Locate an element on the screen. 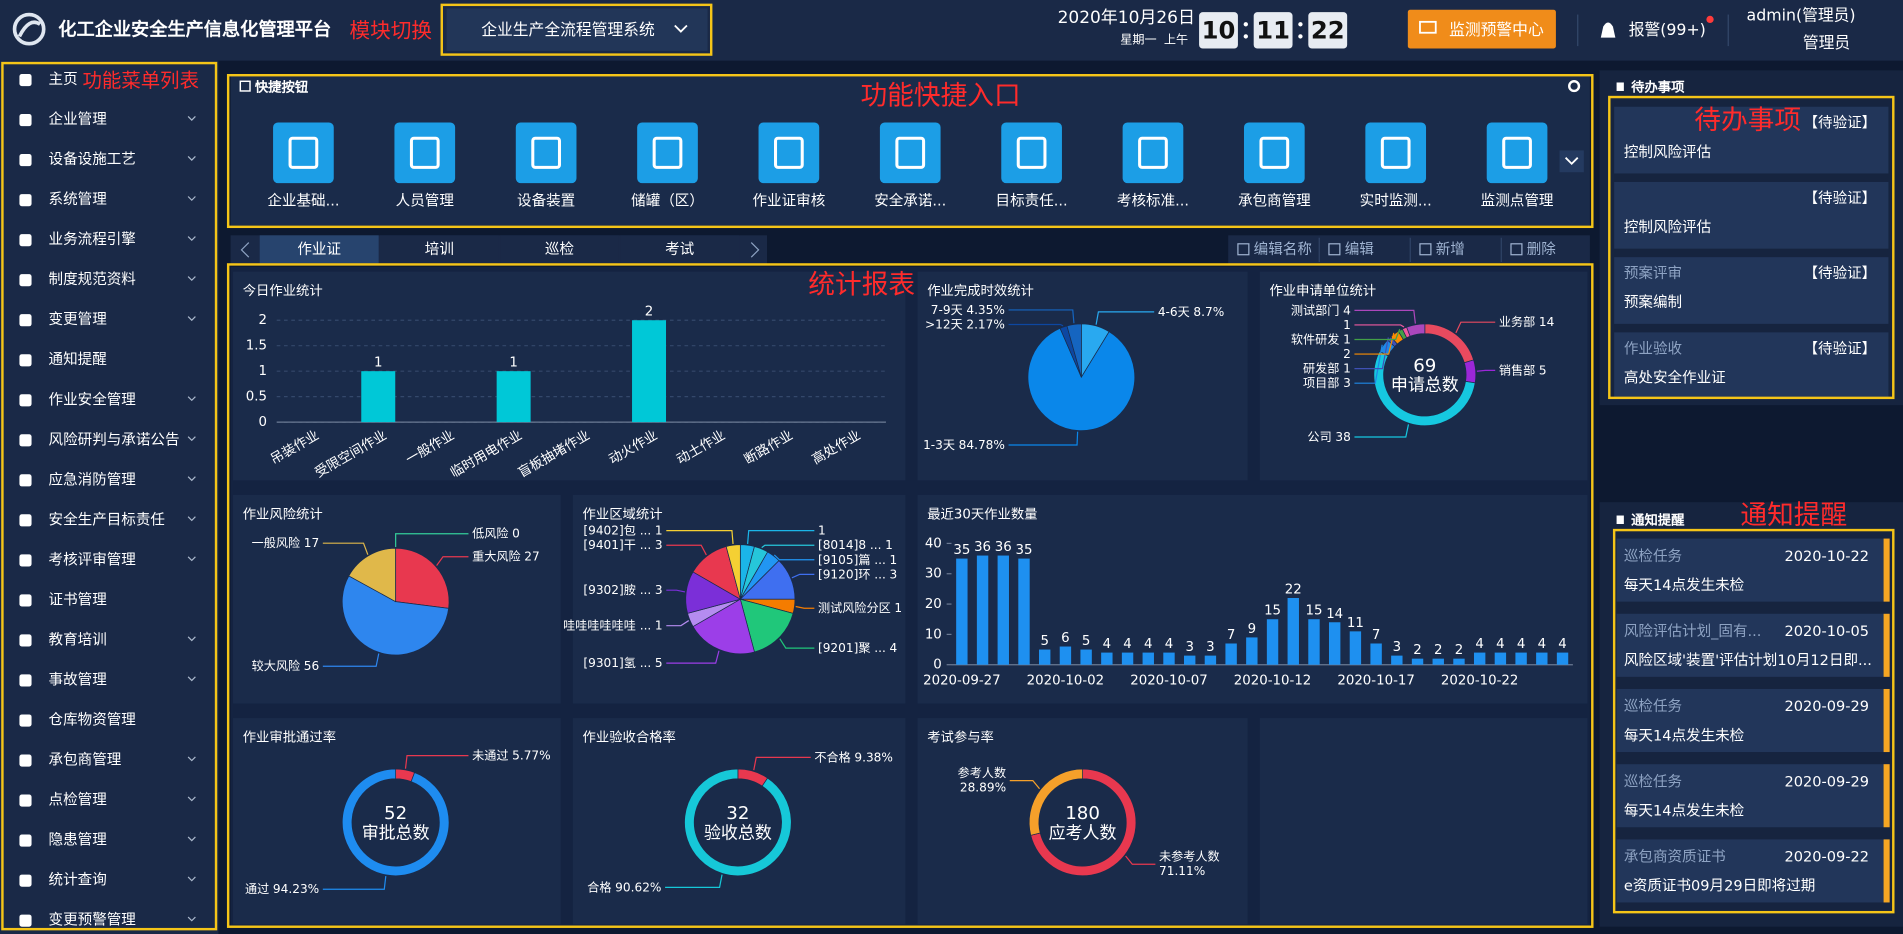 The image size is (1903, 934). module-name: 企业生产全流程管理系统 is located at coordinates (568, 29).